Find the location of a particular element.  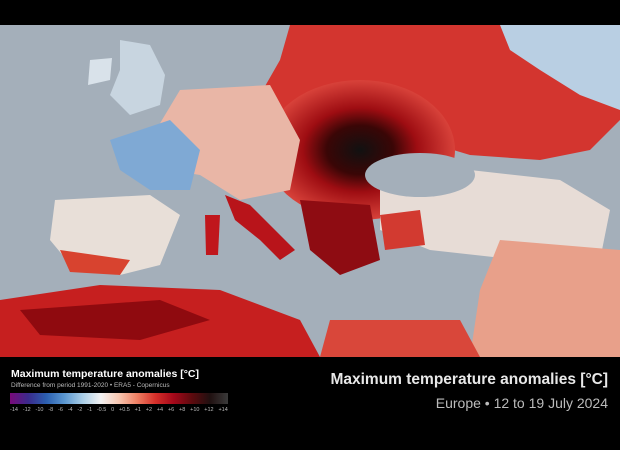

legend-title: Maximum temperature anomalies [°C] is located at coordinates (105, 374).